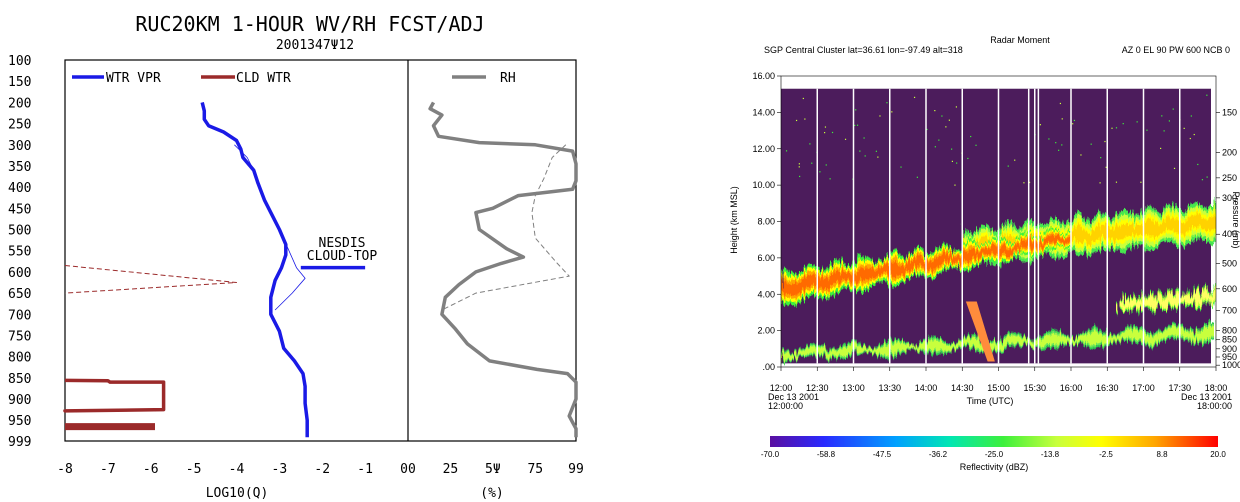  What do you see at coordinates (342, 243) in the screenshot?
I see `nesdis-label: NESDIS` at bounding box center [342, 243].